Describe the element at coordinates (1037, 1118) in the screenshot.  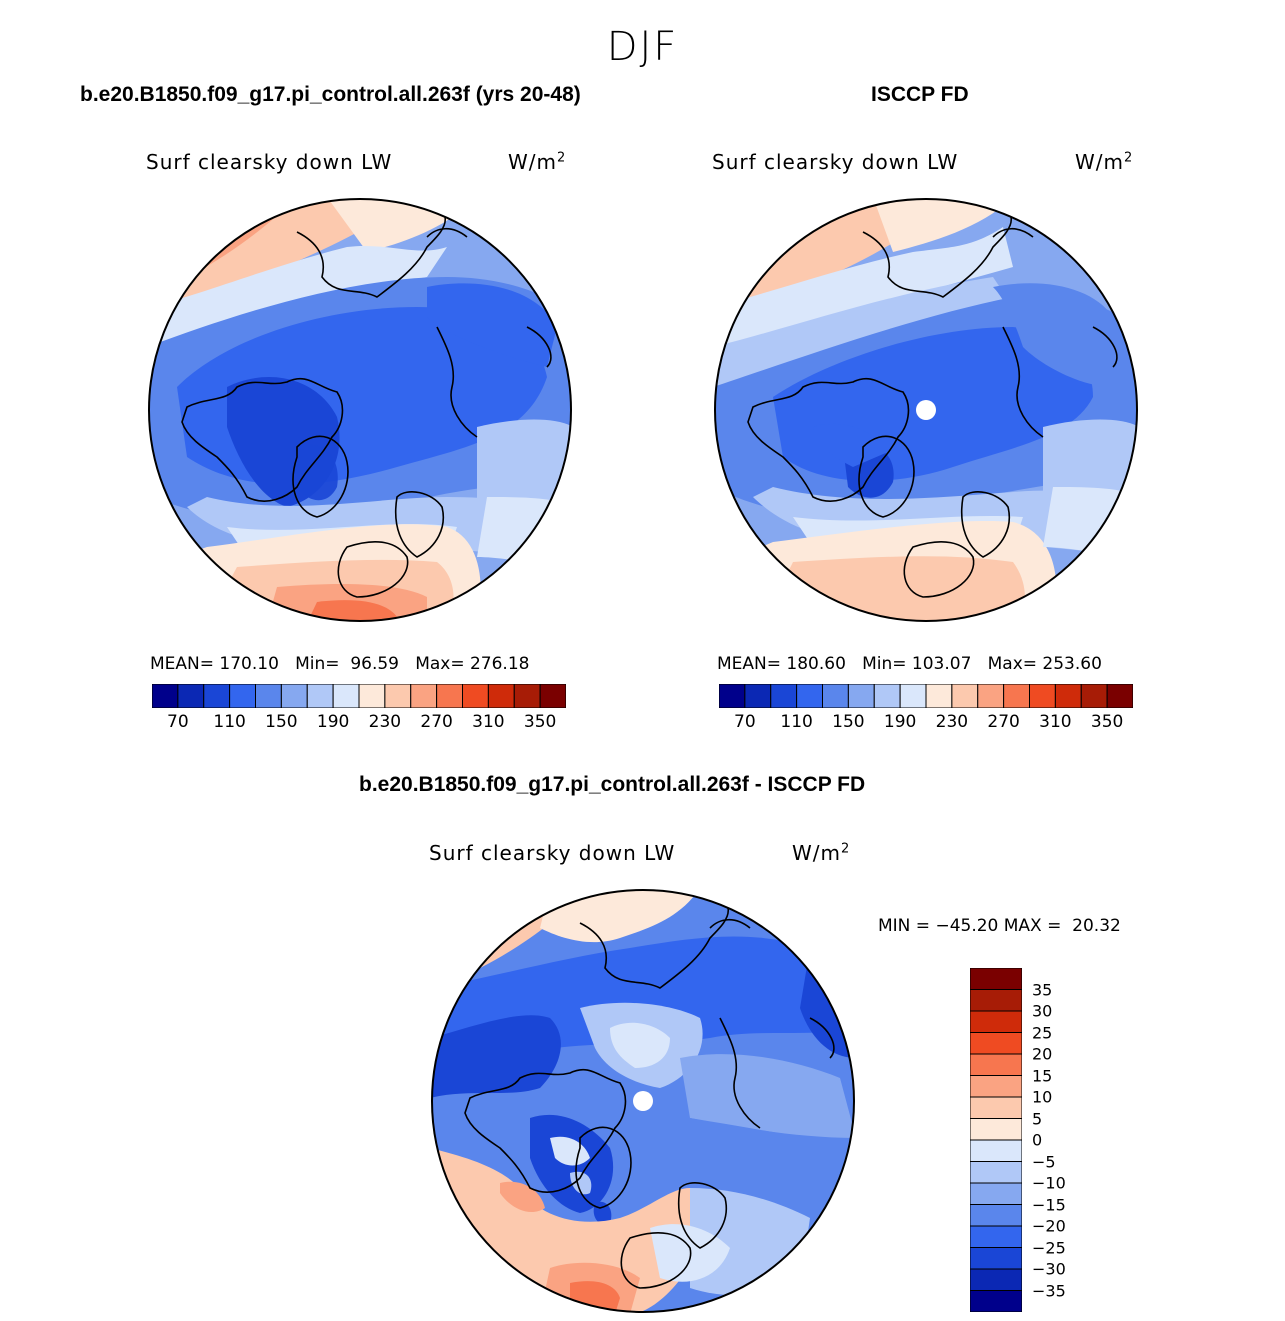
I see `colorbar-tick-label: 5` at that location.